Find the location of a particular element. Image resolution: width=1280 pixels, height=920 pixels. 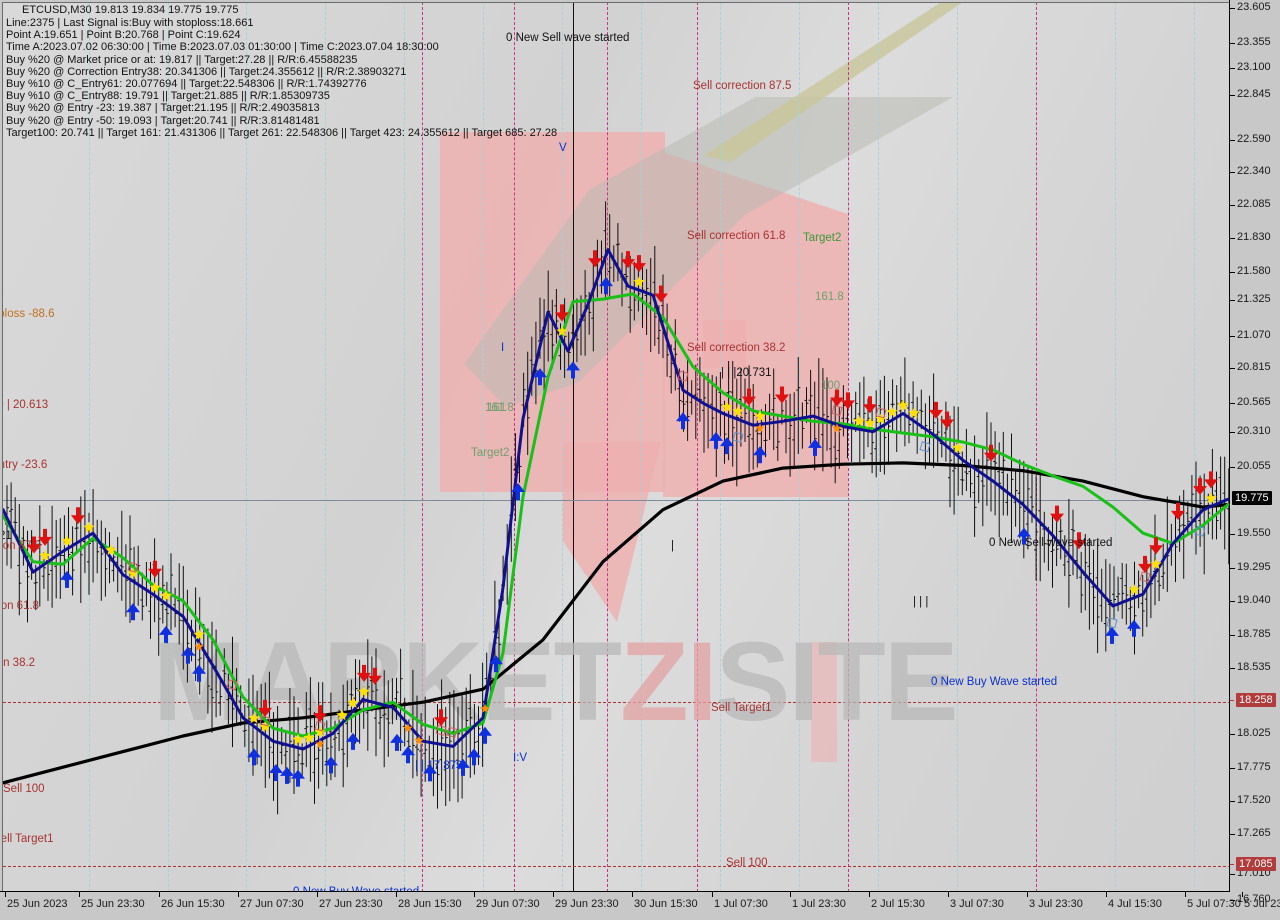

chart-annotation-a30: | | | is located at coordinates (921, 602).